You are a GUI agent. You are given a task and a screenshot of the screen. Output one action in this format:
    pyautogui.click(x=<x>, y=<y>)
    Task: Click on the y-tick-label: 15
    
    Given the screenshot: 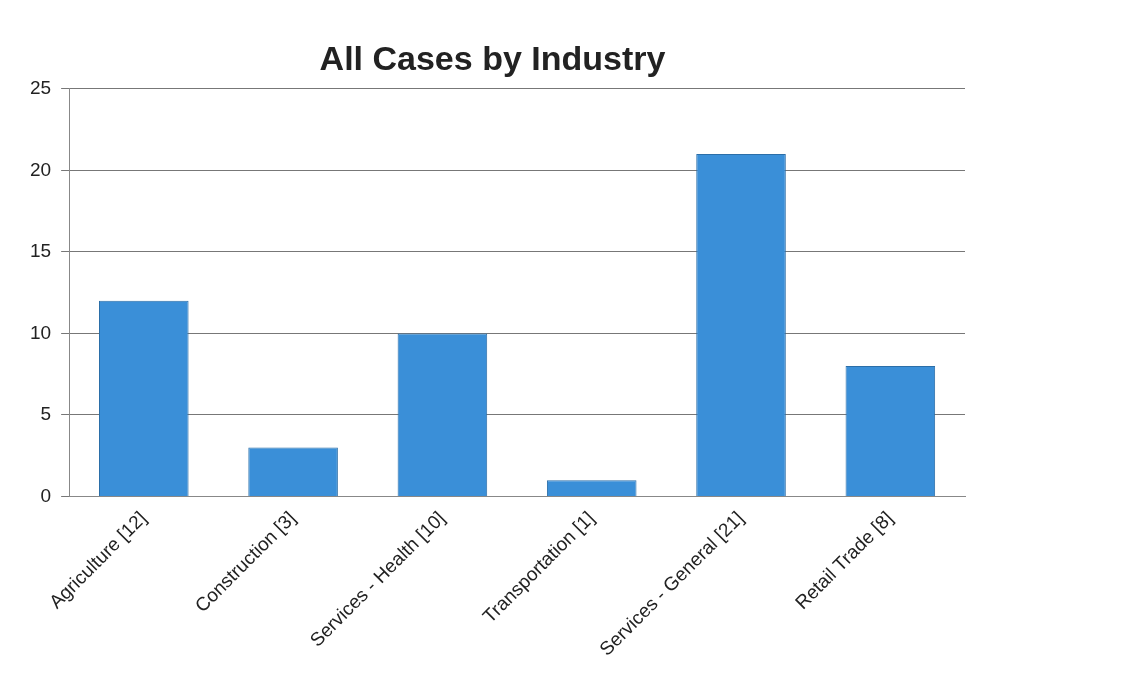 What is the action you would take?
    pyautogui.click(x=40, y=251)
    